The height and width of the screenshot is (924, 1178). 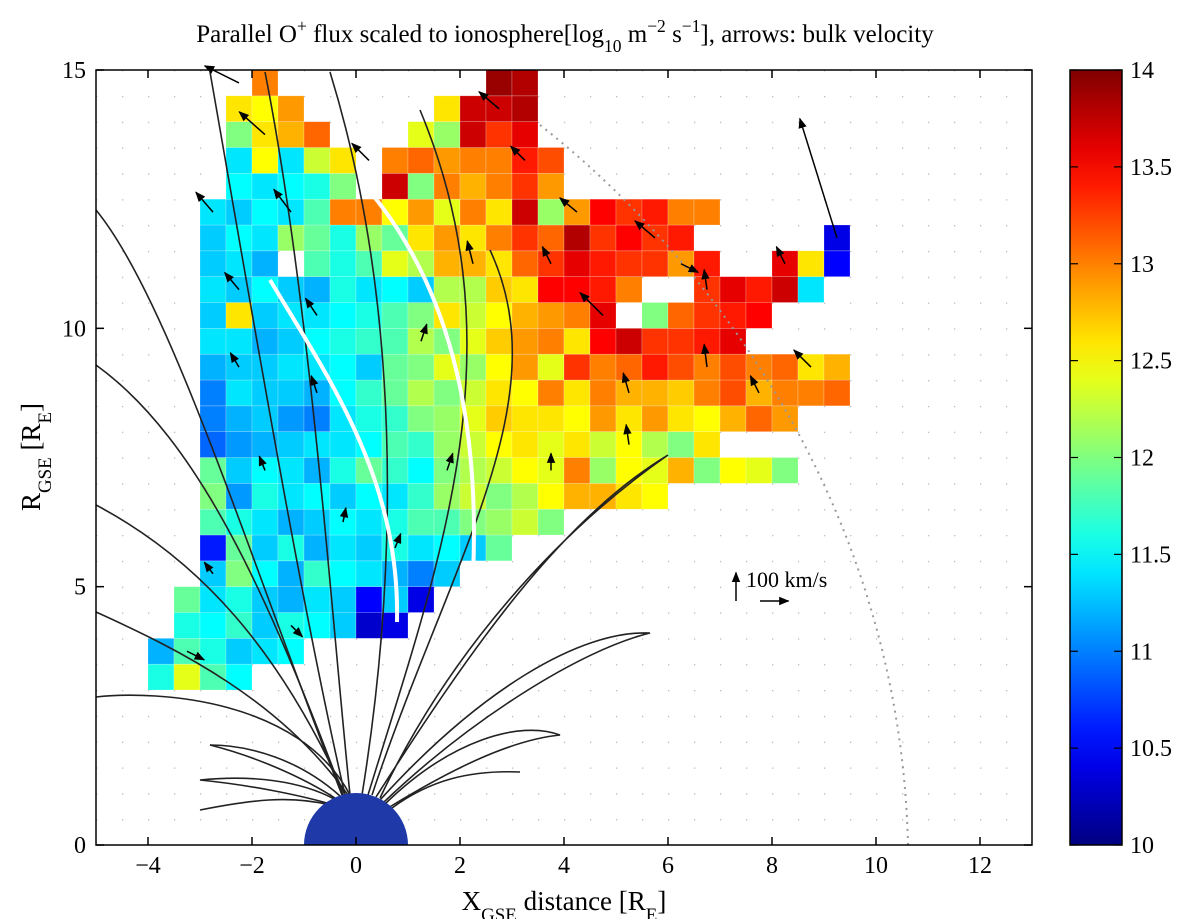 I want to click on title-part: +, so click(x=302, y=26).